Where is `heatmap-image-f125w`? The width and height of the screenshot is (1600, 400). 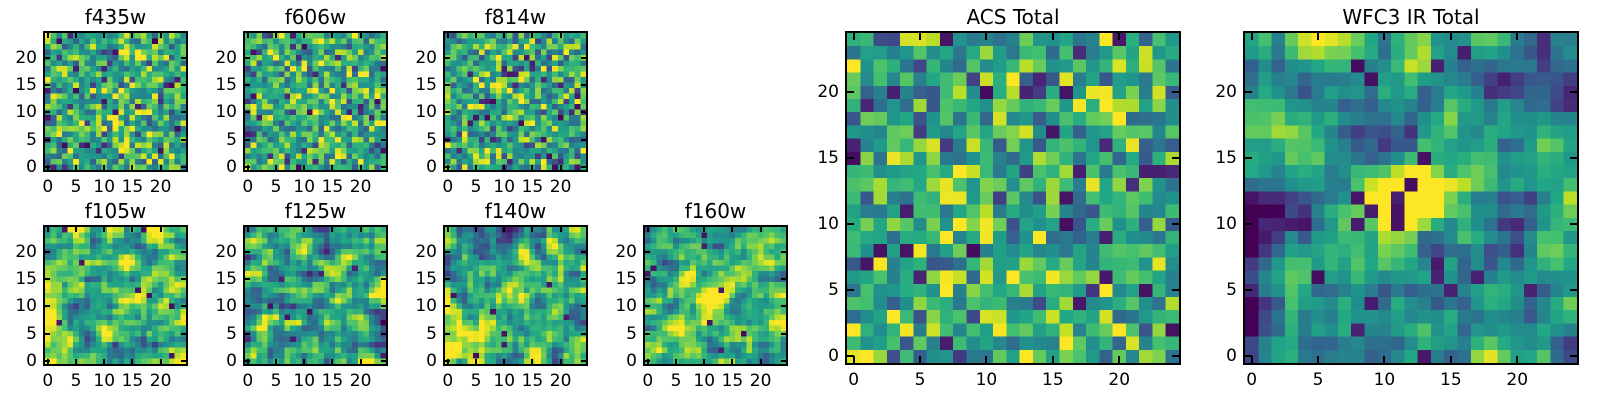
heatmap-image-f125w is located at coordinates (315, 295).